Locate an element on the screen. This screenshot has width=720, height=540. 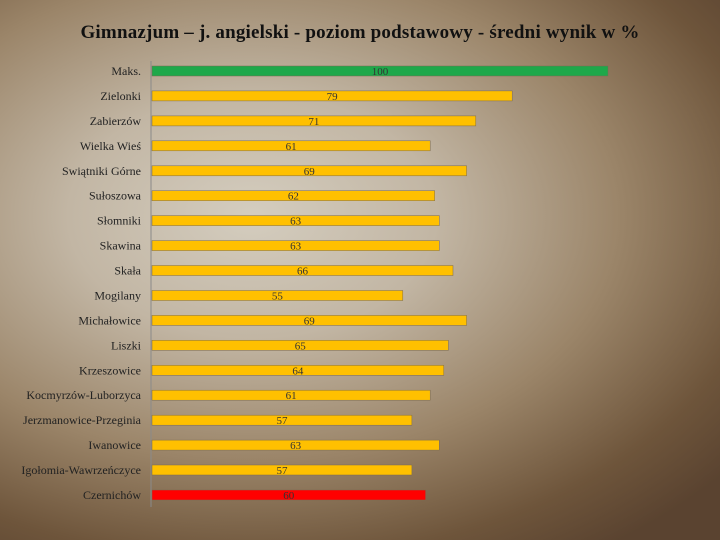
value-label: 55 is located at coordinates (278, 297).